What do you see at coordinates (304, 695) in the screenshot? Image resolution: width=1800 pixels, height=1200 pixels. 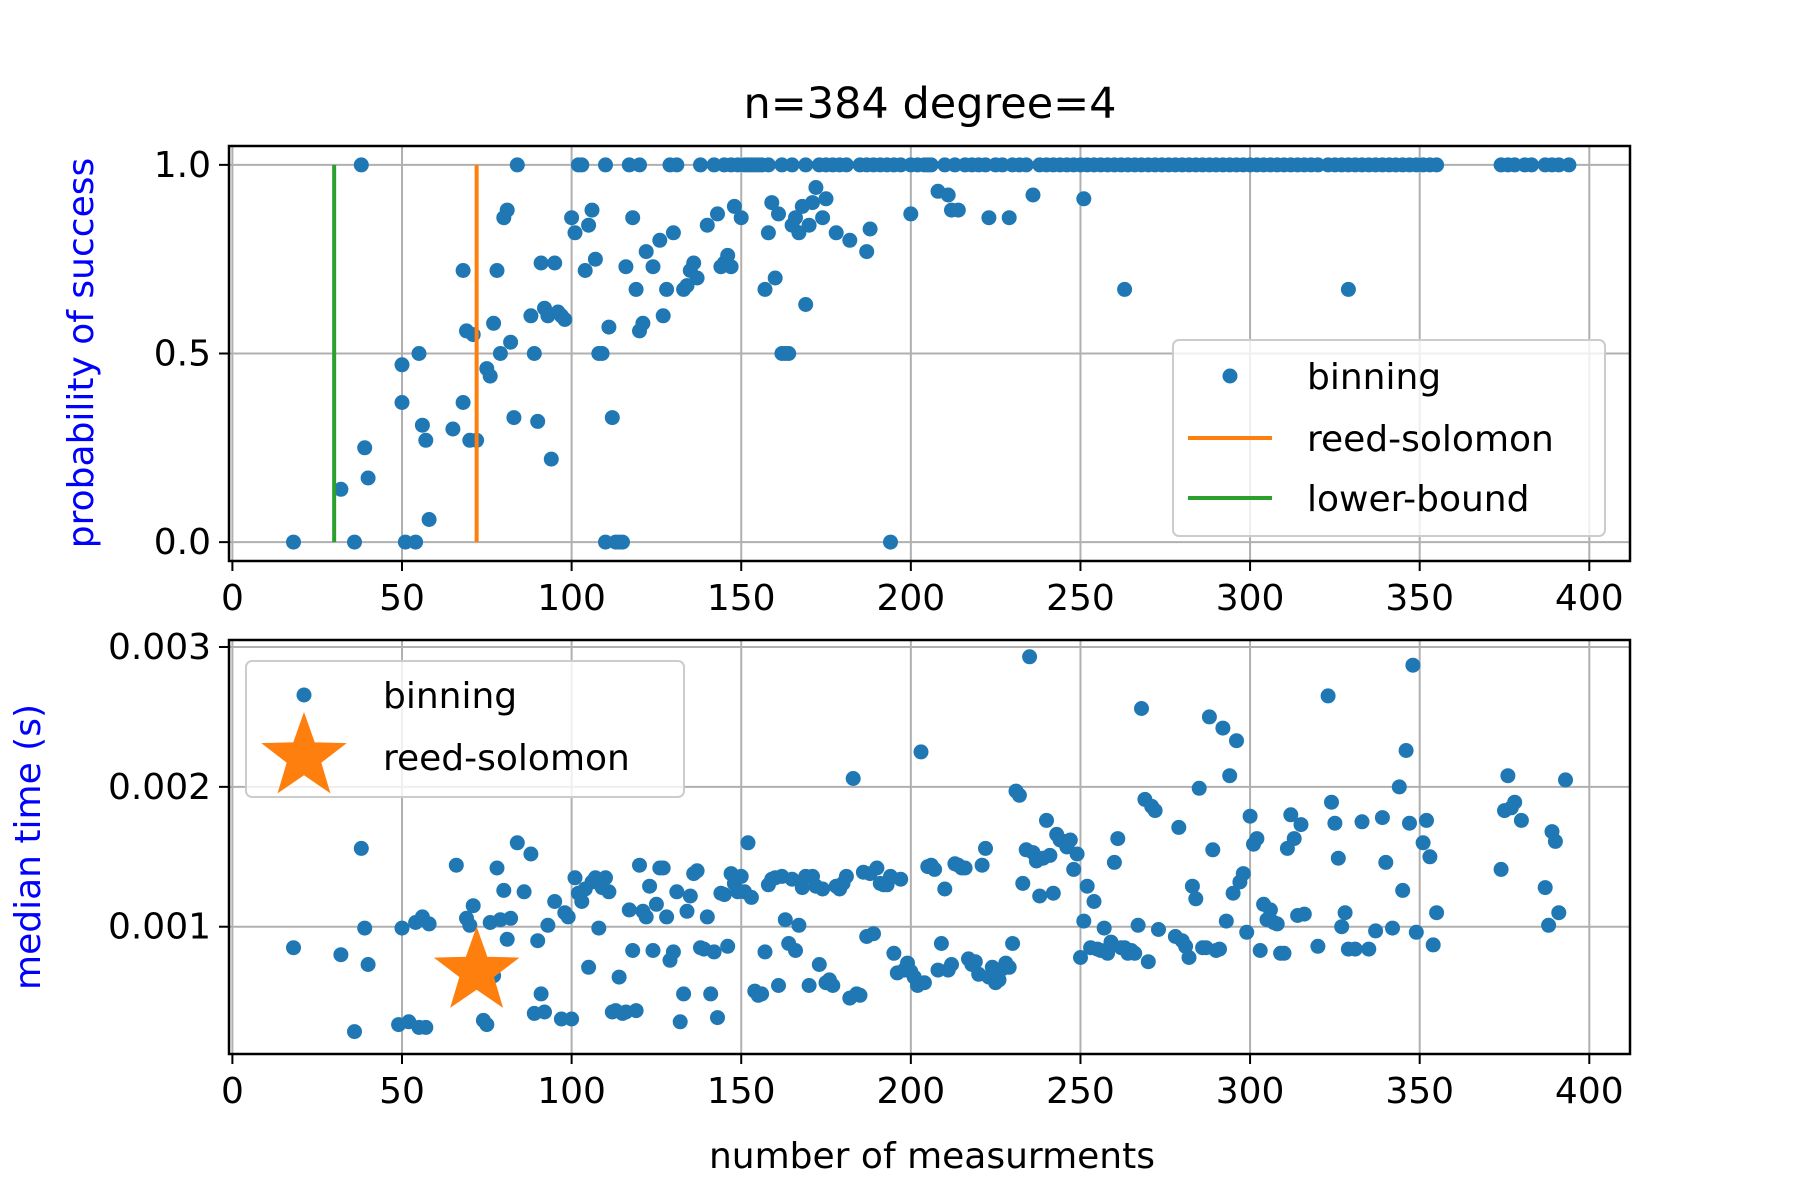 I see `legend-marker-binning` at bounding box center [304, 695].